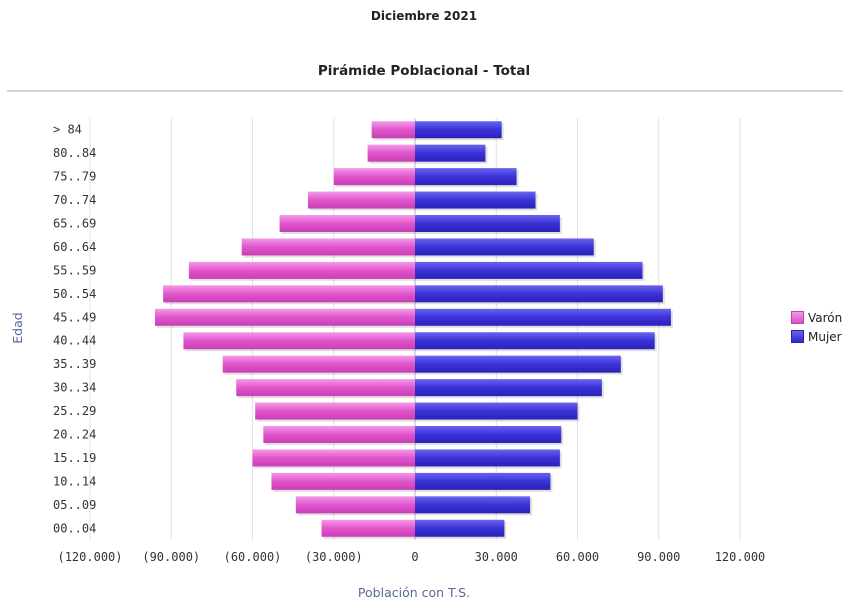  What do you see at coordinates (74, 317) in the screenshot?
I see `y-tick-label: 45..49` at bounding box center [74, 317].